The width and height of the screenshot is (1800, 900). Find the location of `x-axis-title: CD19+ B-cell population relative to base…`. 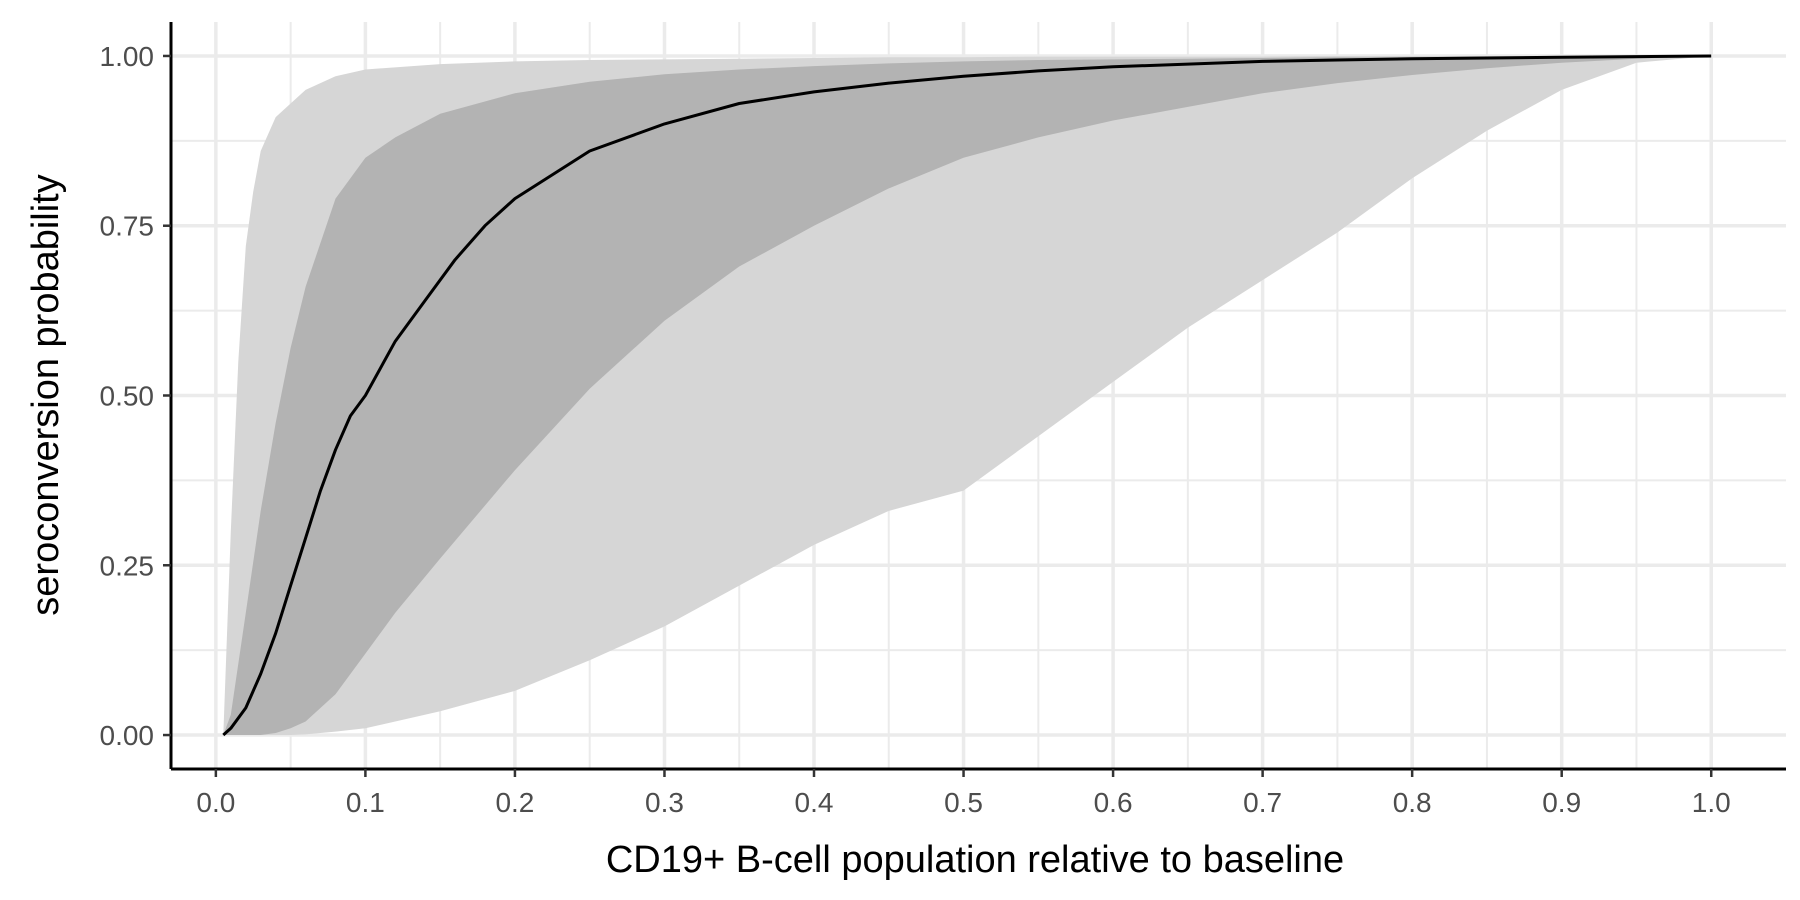

x-axis-title: CD19+ B-cell population relative to base… is located at coordinates (975, 860).